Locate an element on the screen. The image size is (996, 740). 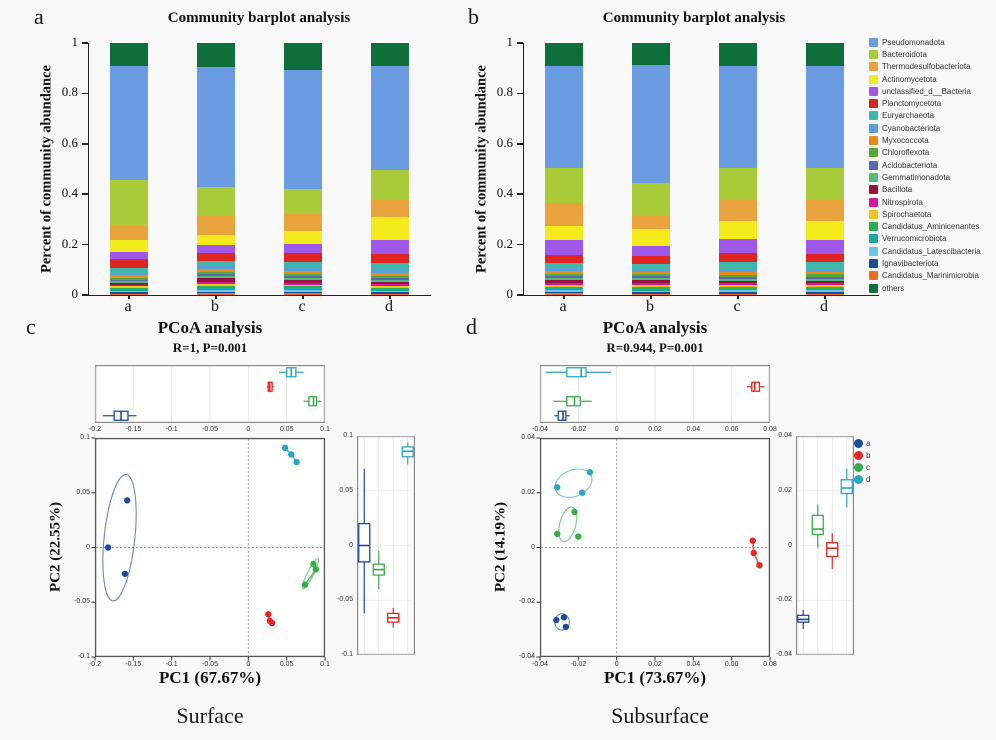
pcoa-xtick-label: -0.05 is located at coordinates (210, 664).